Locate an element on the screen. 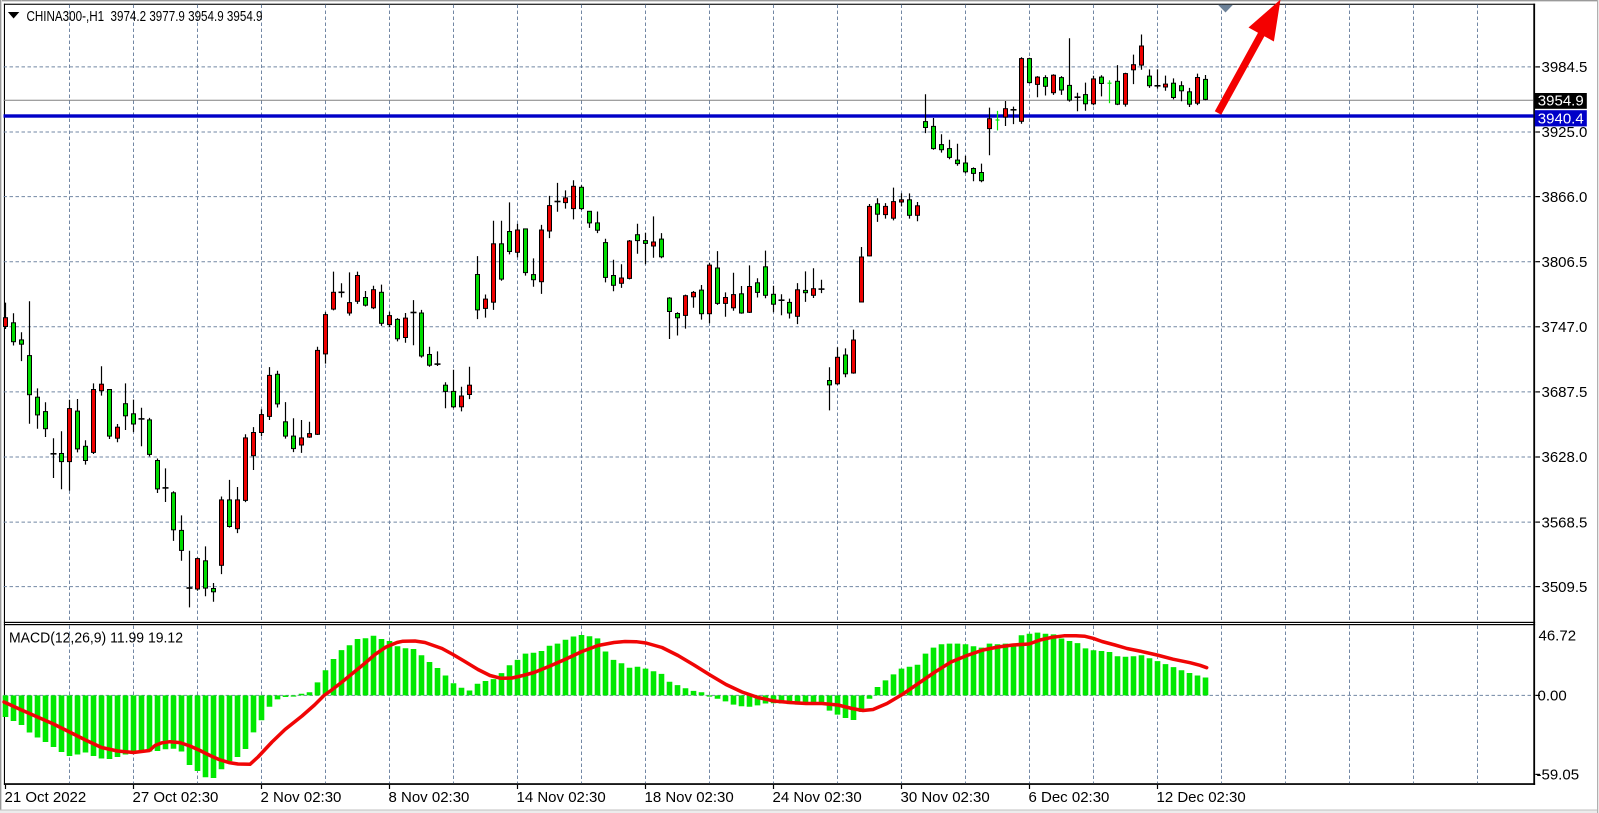 This screenshot has height=813, width=1599. svg-text: 24 Nov 02:30 is located at coordinates (817, 797).